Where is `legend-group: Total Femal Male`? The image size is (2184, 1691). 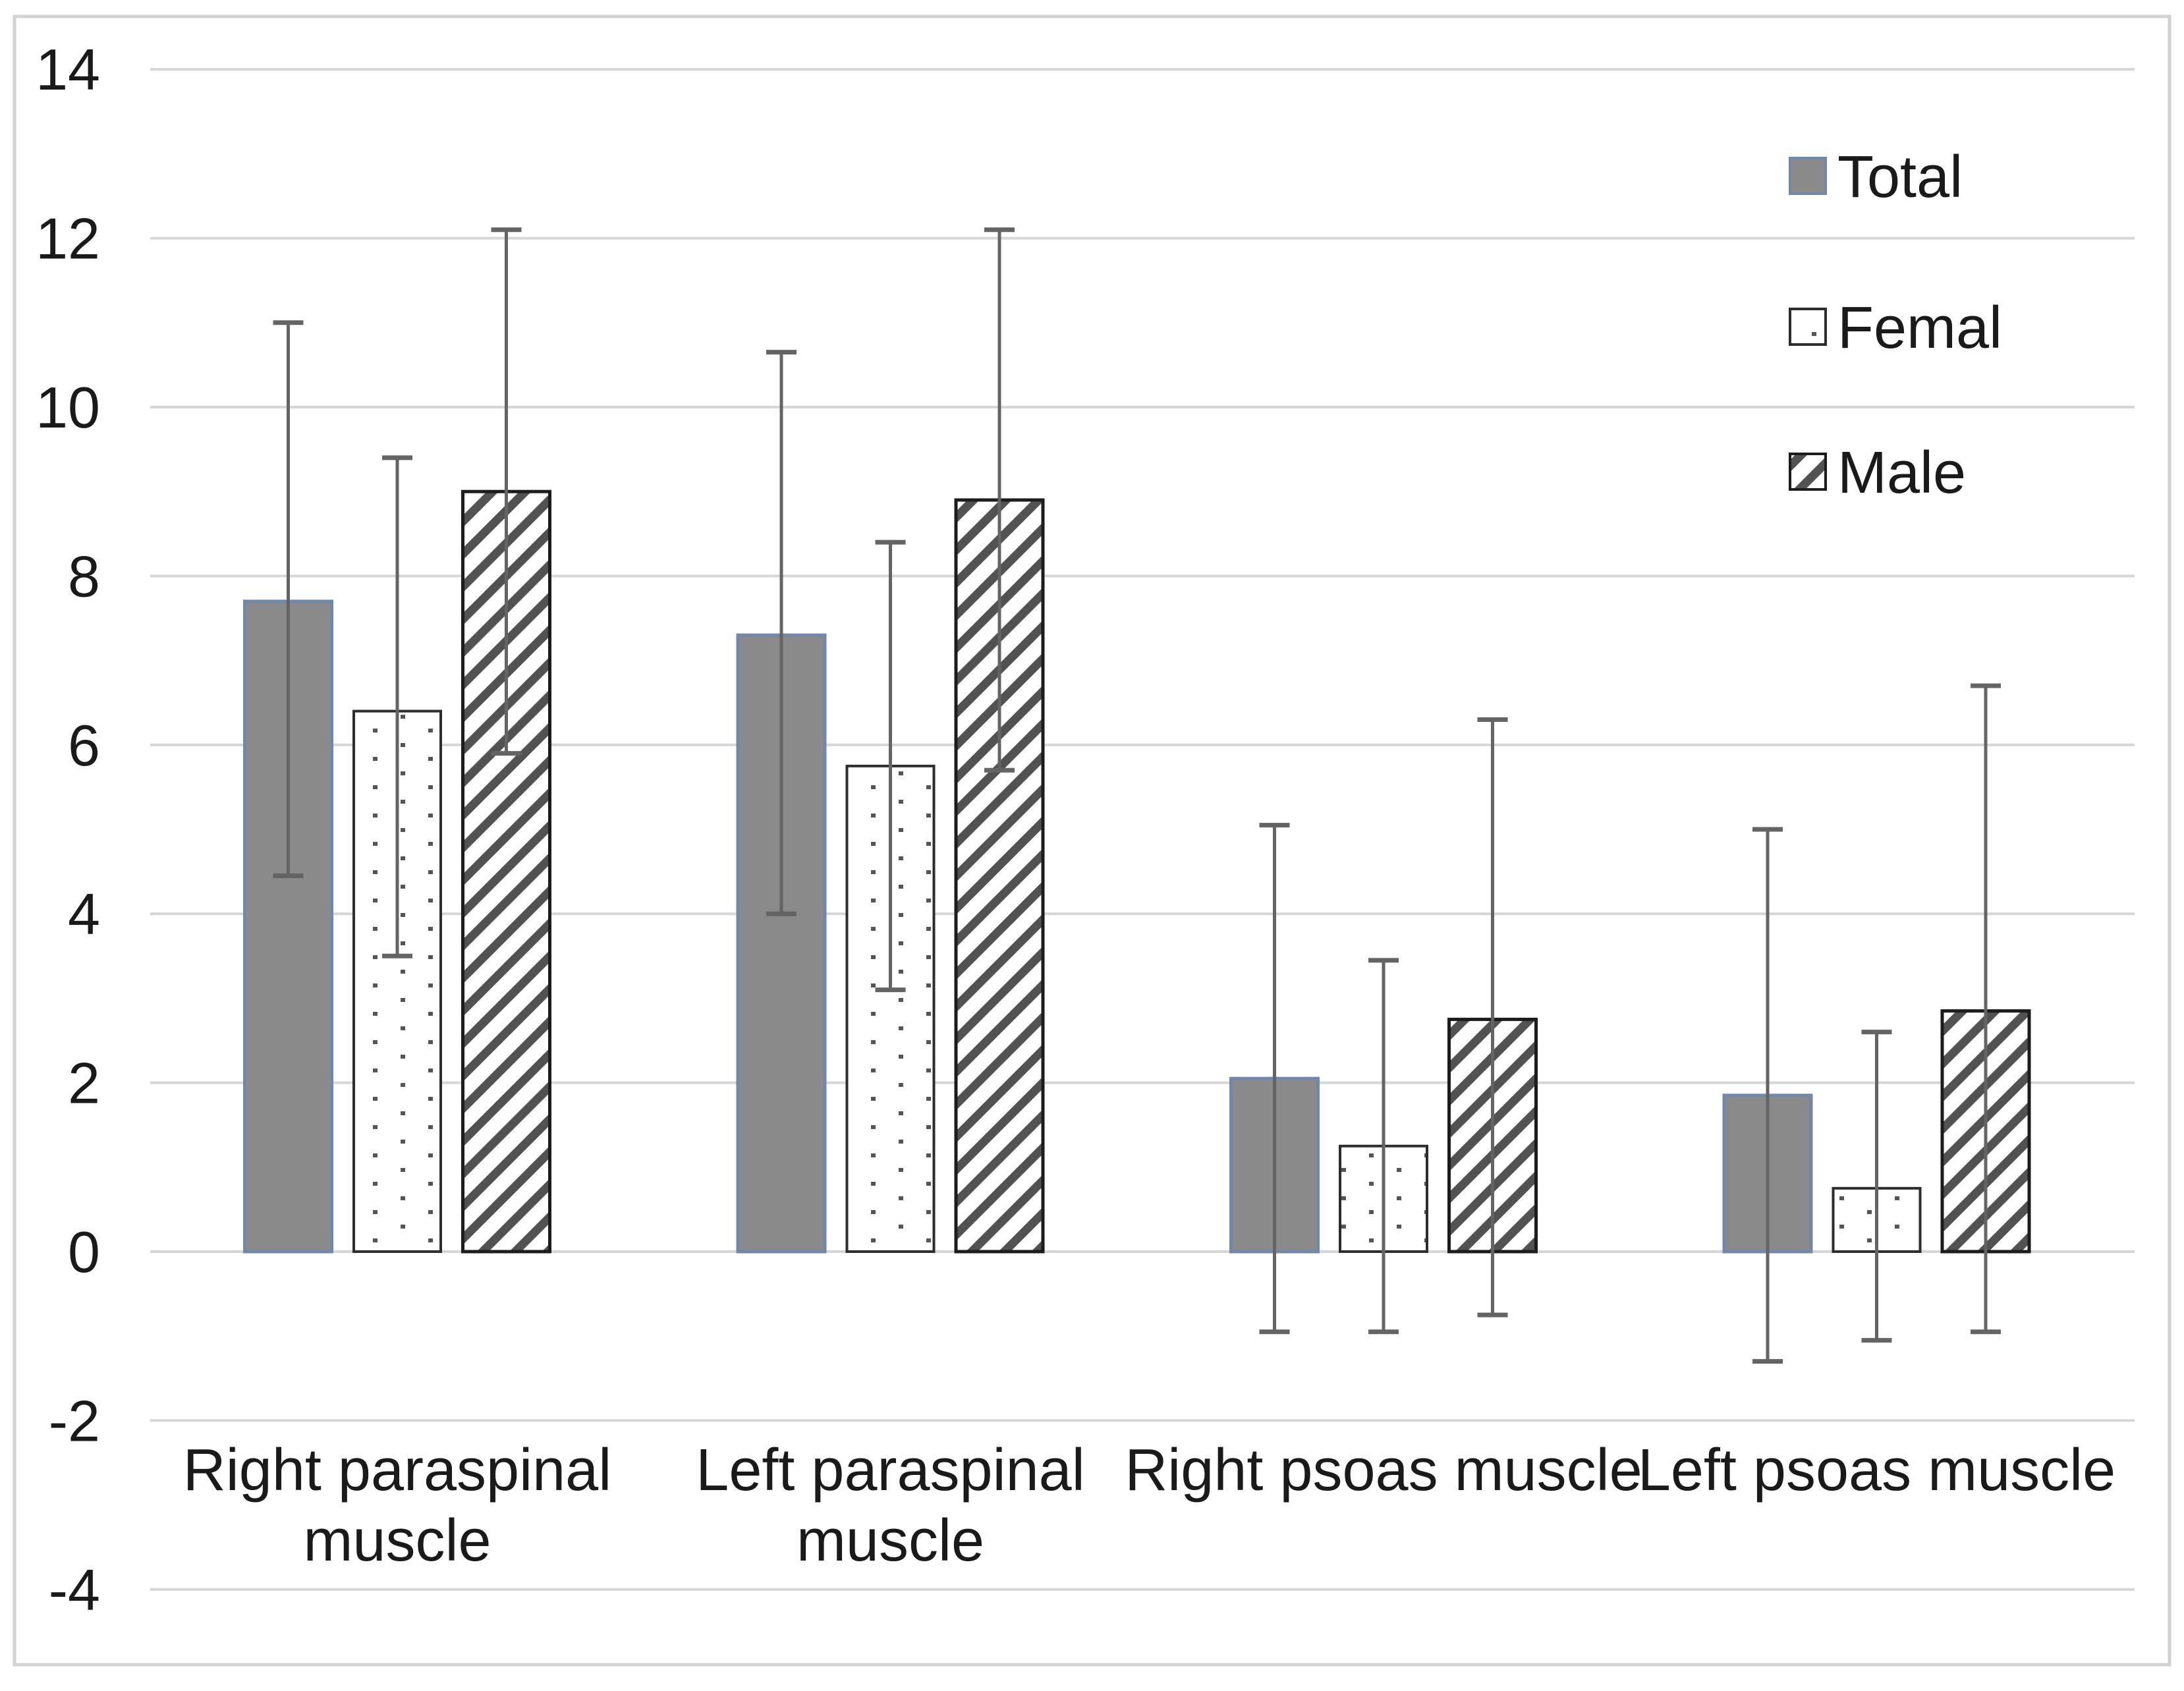 legend-group: Total Femal Male is located at coordinates (1895, 325).